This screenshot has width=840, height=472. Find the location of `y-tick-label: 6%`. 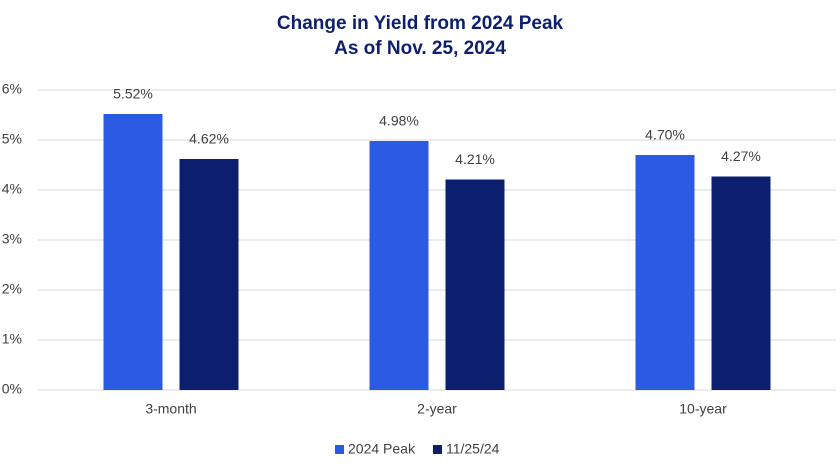

y-tick-label: 6% is located at coordinates (12, 89).